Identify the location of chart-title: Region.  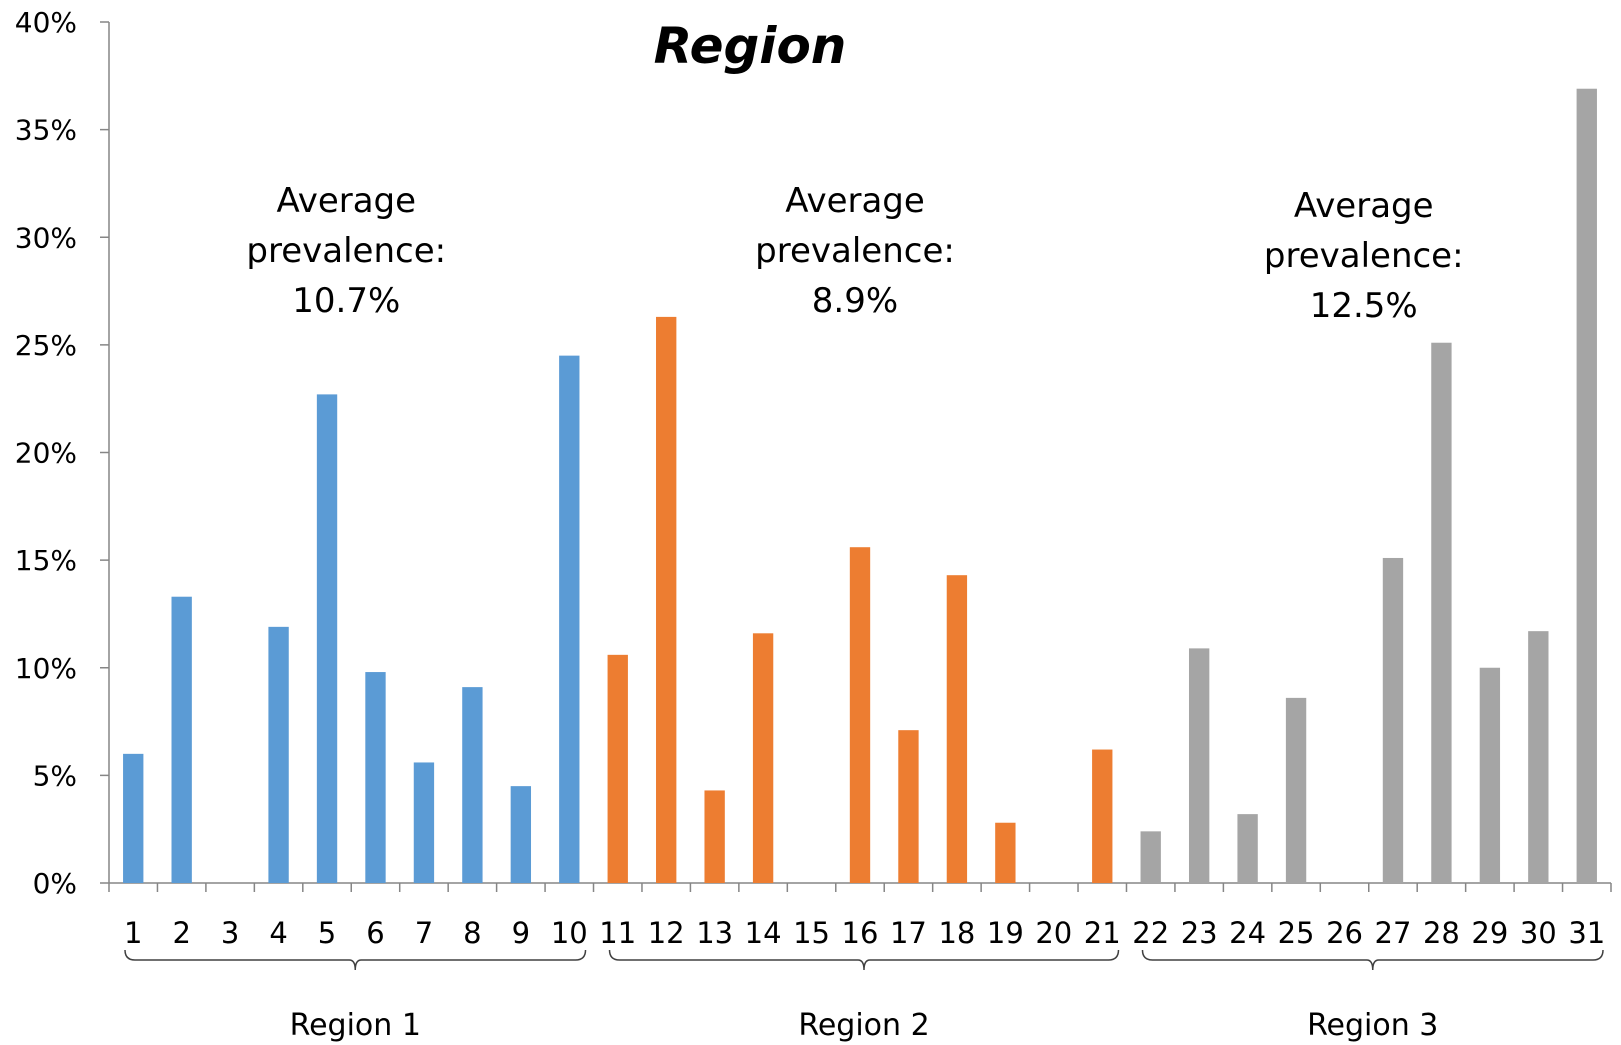
(750, 46).